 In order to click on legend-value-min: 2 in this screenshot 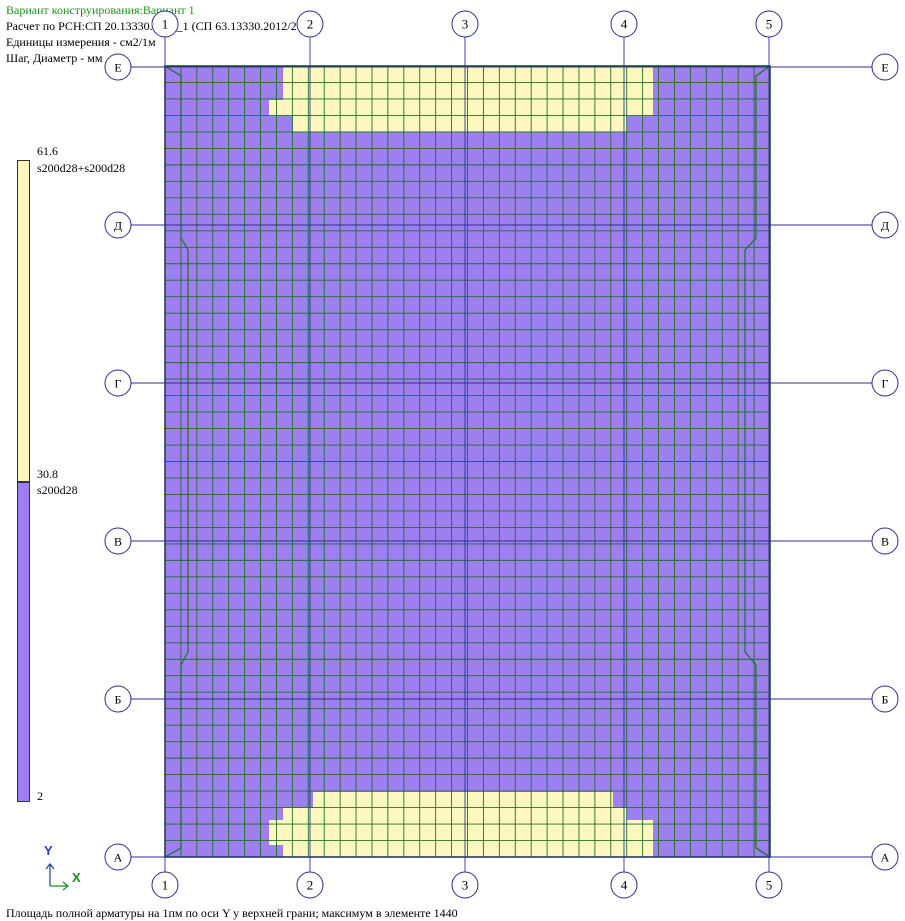, I will do `click(40, 796)`.